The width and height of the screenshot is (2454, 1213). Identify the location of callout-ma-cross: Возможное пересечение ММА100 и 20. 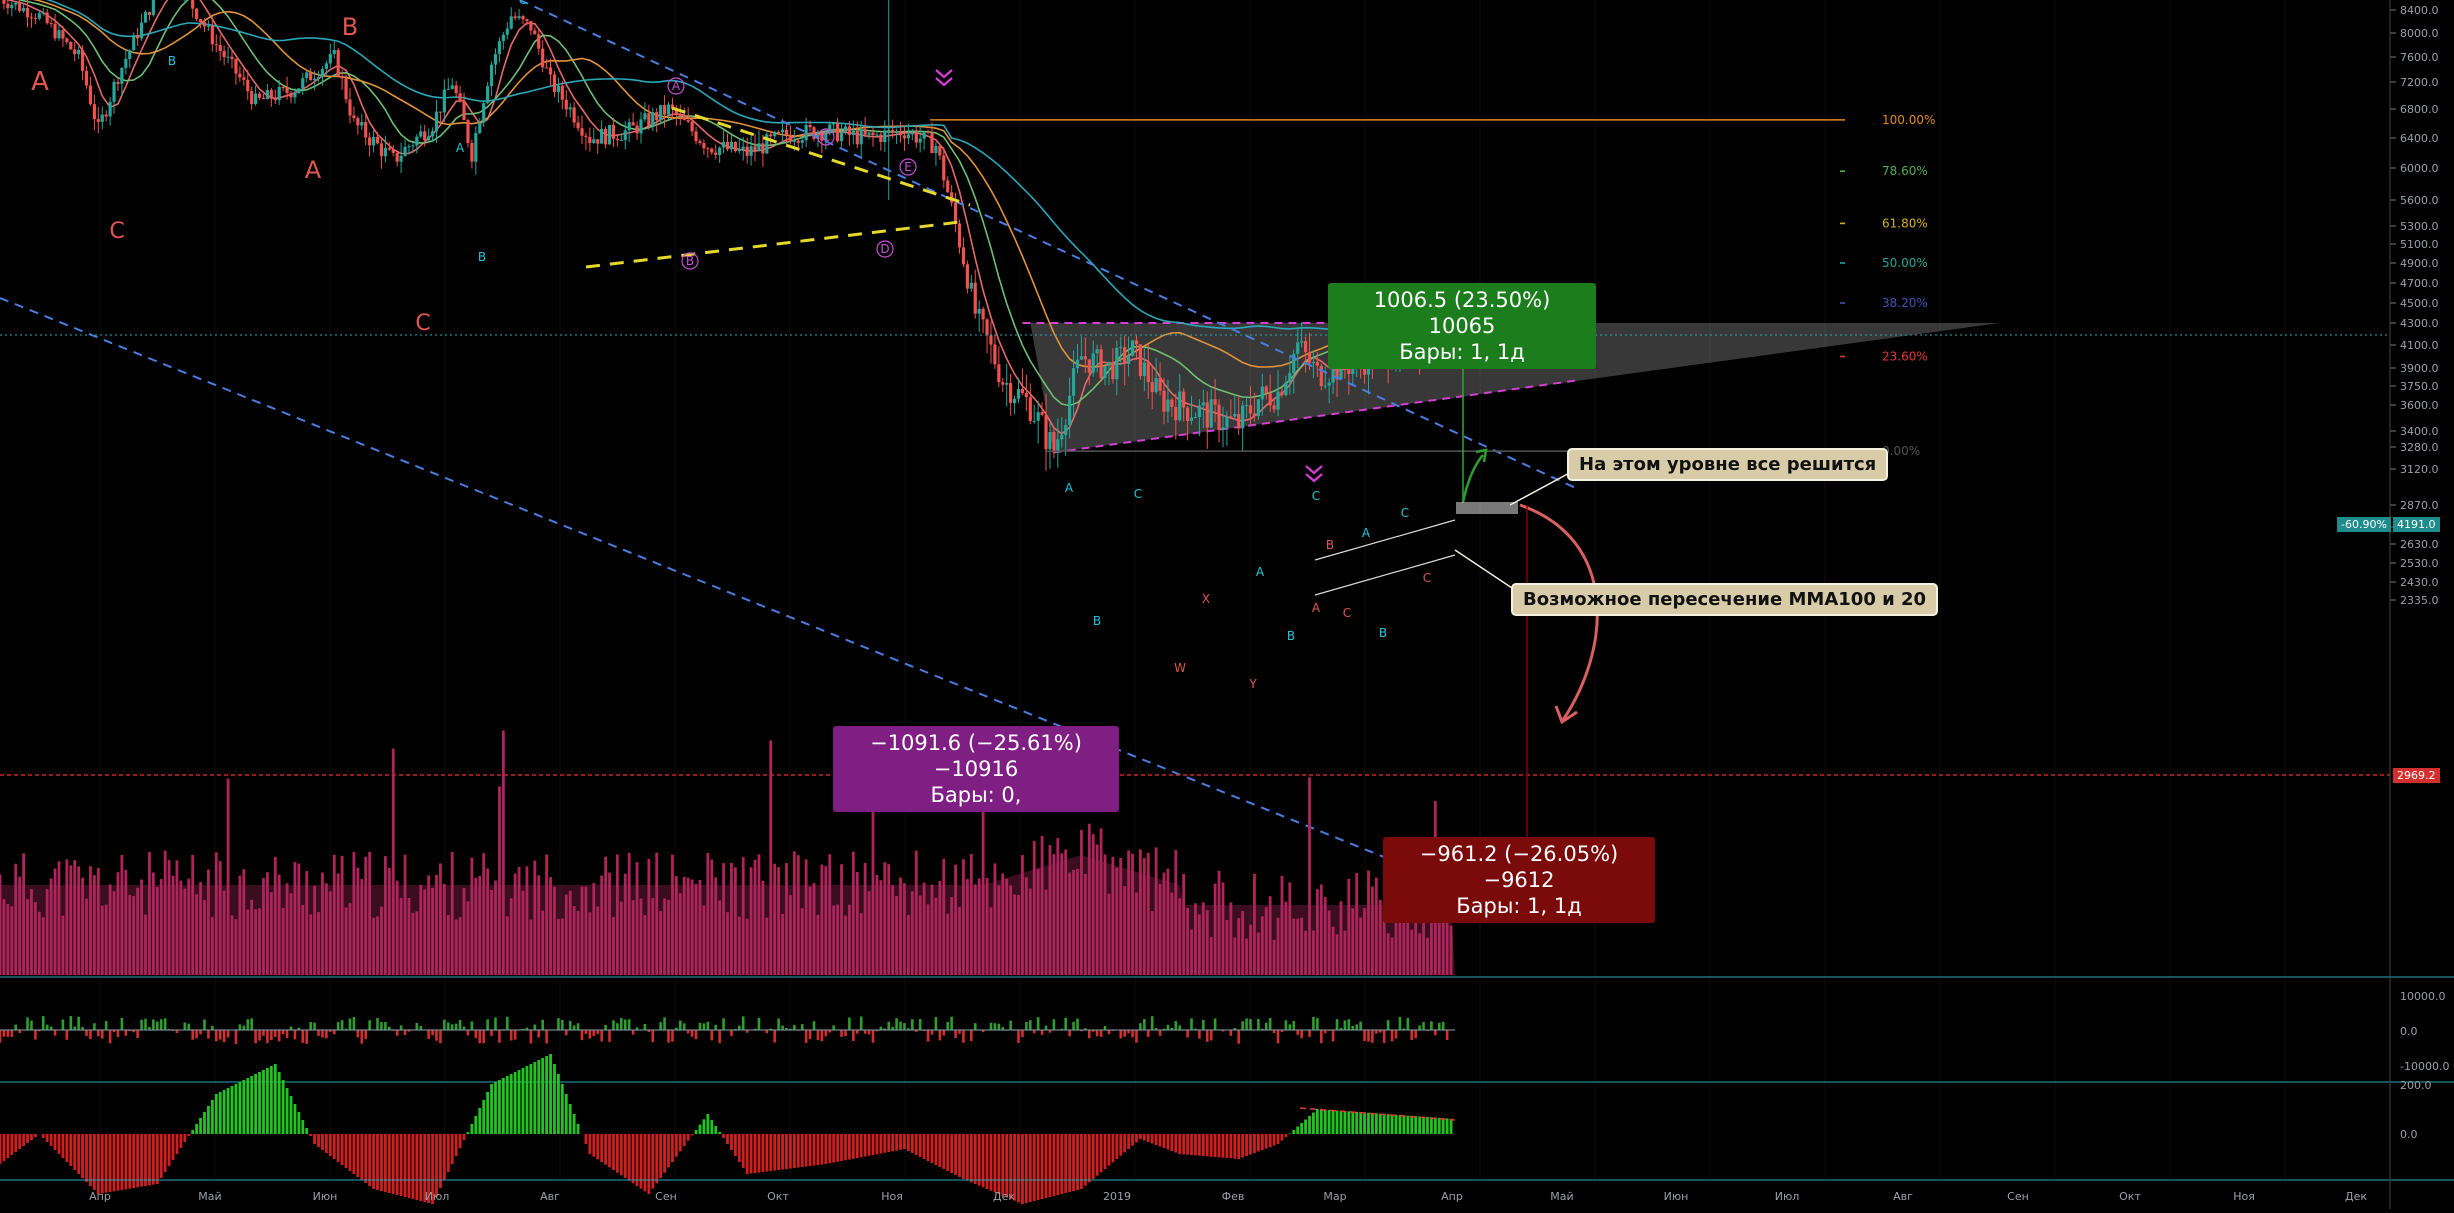
(1724, 599).